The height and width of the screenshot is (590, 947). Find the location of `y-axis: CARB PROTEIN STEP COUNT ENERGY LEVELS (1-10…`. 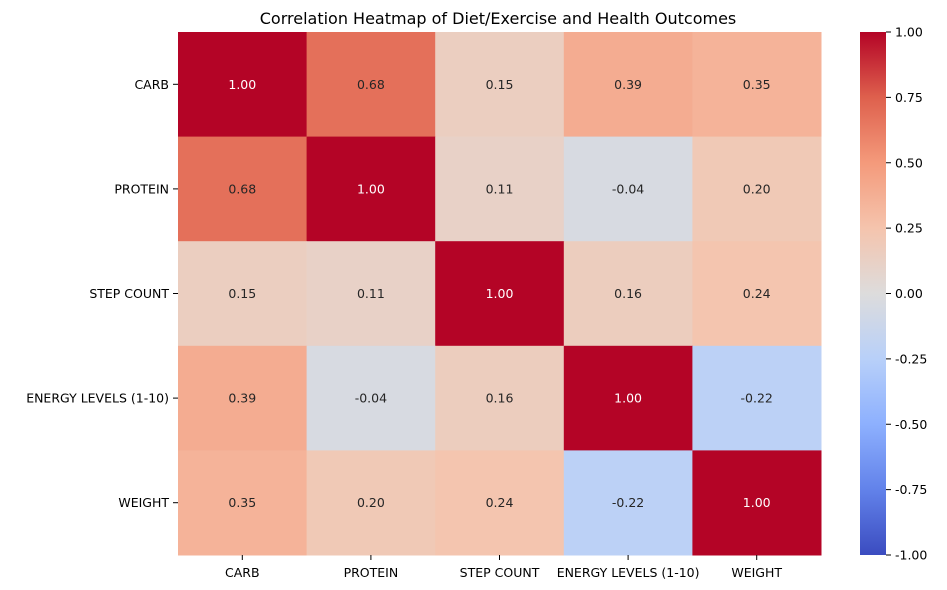

y-axis: CARB PROTEIN STEP COUNT ENERGY LEVELS (1-10… is located at coordinates (102, 293).